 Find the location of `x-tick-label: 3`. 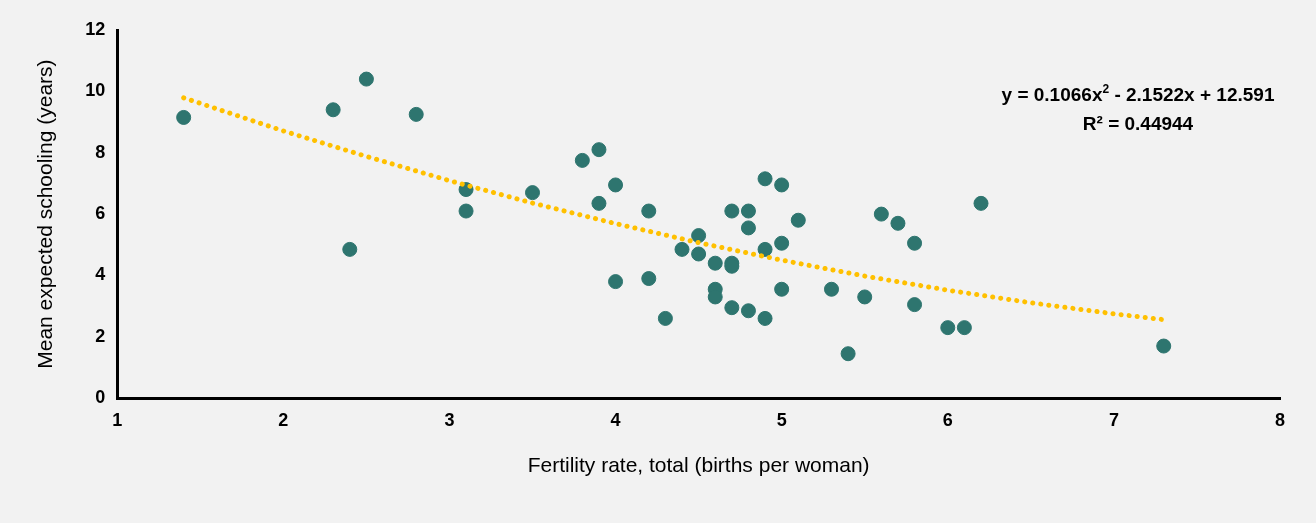

x-tick-label: 3 is located at coordinates (449, 419).